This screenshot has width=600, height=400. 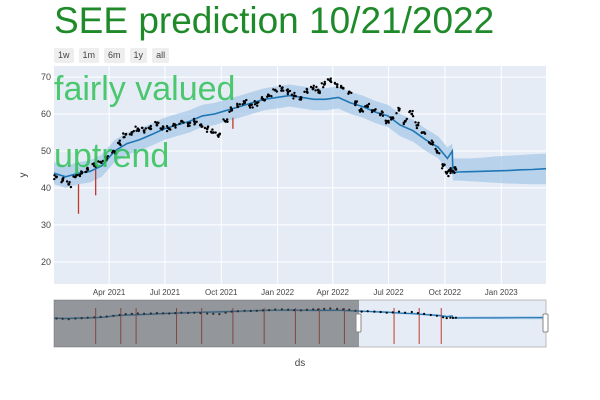 What do you see at coordinates (109, 292) in the screenshot?
I see `x-tick-label: Apr 2021` at bounding box center [109, 292].